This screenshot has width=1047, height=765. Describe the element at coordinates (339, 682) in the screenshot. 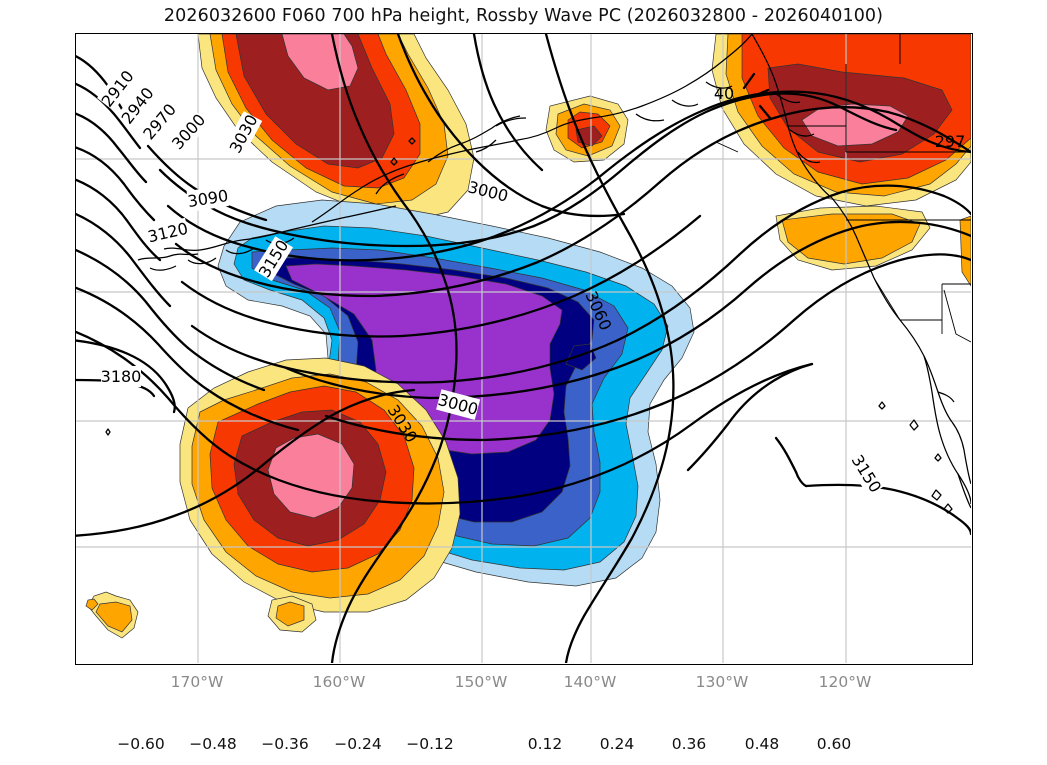

I see `x-tick-160w: 160°W` at that location.